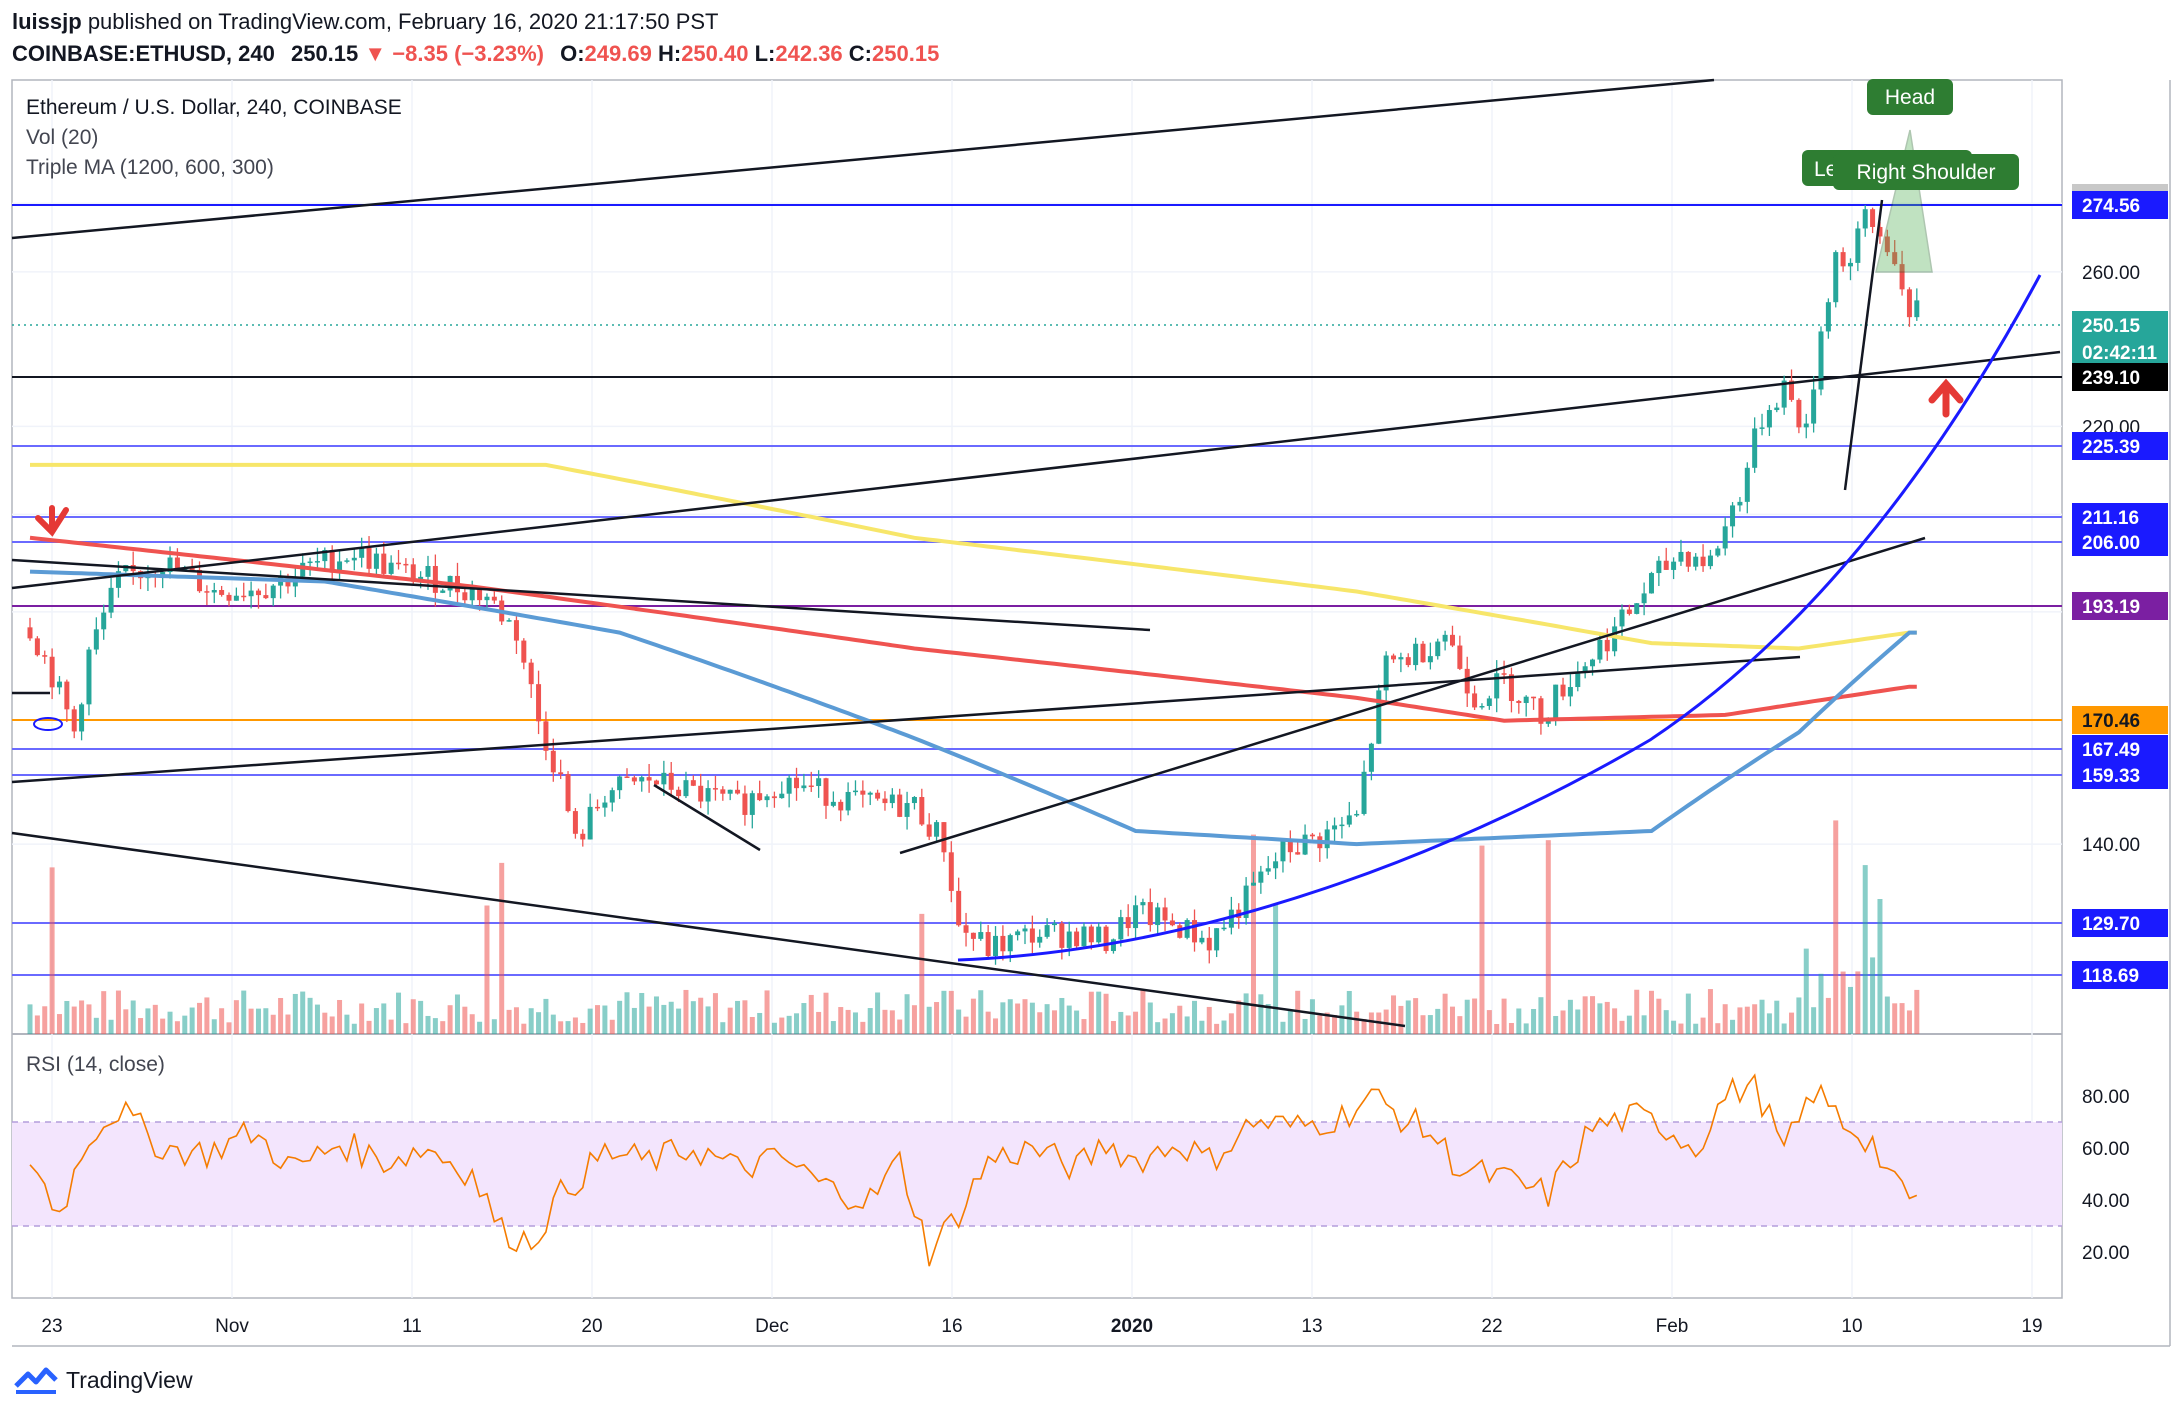 Image resolution: width=2183 pixels, height=1412 pixels. I want to click on down-arrow-icon: ▼, so click(375, 53).